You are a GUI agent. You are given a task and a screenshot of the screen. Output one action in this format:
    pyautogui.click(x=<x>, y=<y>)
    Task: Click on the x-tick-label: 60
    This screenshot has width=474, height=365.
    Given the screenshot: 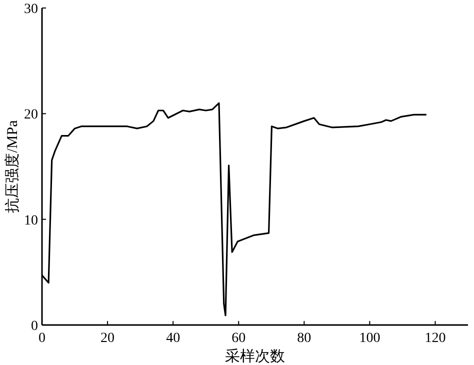 What is the action you would take?
    pyautogui.click(x=239, y=338)
    